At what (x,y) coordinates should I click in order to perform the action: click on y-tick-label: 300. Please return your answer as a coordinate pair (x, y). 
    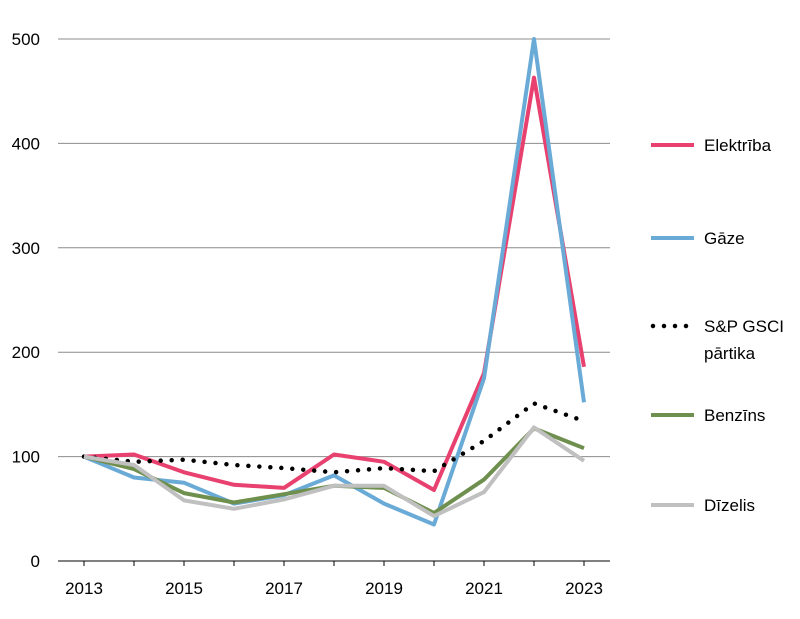
    Looking at the image, I should click on (26, 248).